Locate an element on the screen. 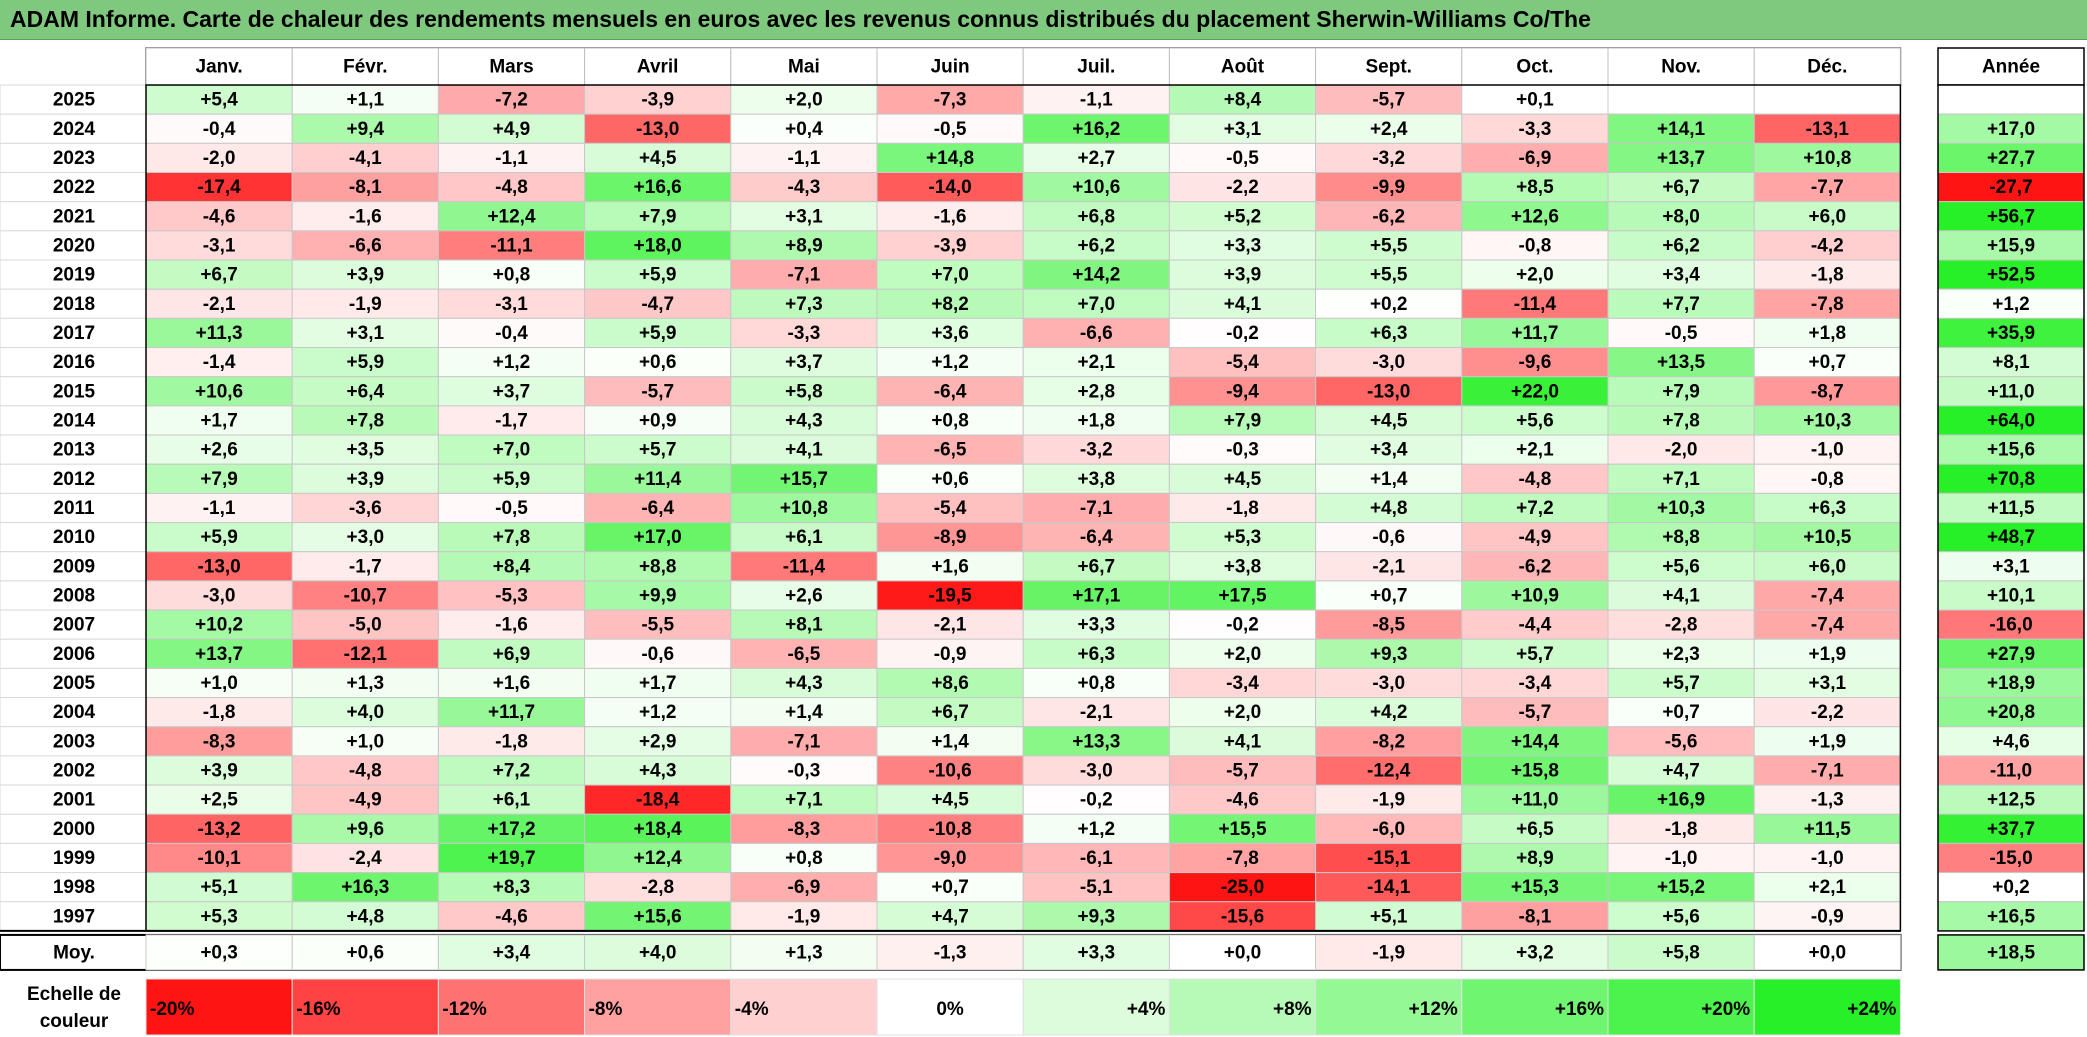  scale-swatch-label: +8% is located at coordinates (1292, 1009).